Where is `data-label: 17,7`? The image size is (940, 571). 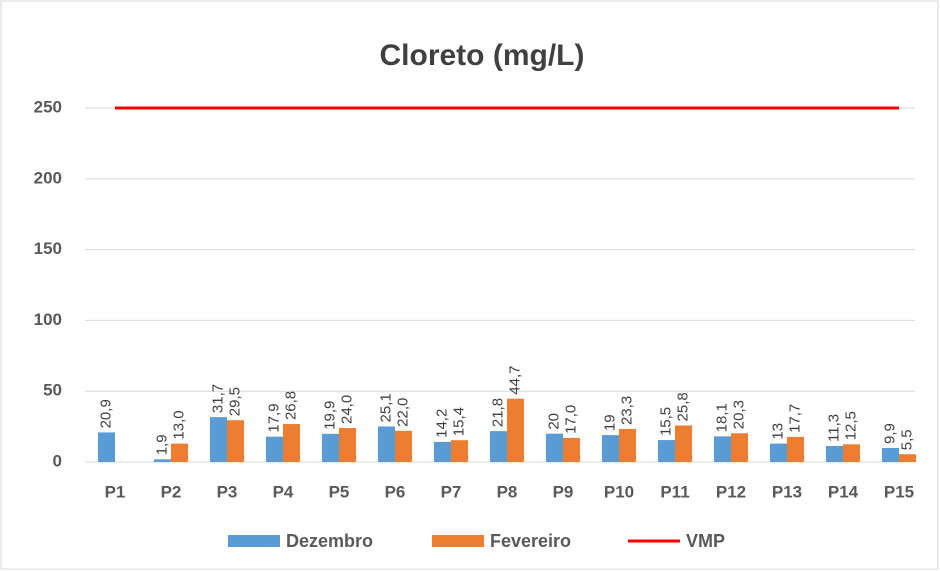 data-label: 17,7 is located at coordinates (794, 418).